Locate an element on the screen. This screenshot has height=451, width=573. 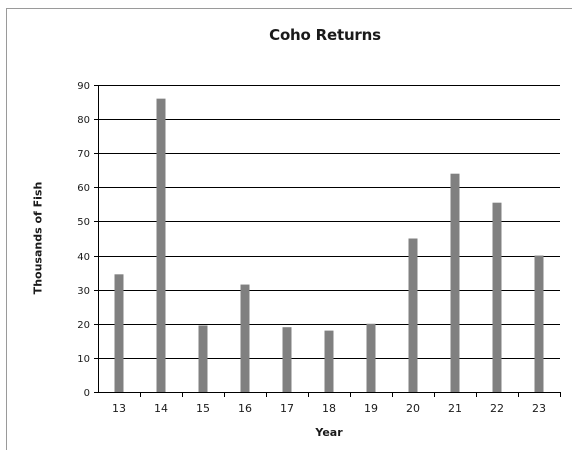
y-tick-label-70: 70 is located at coordinates (83, 154).